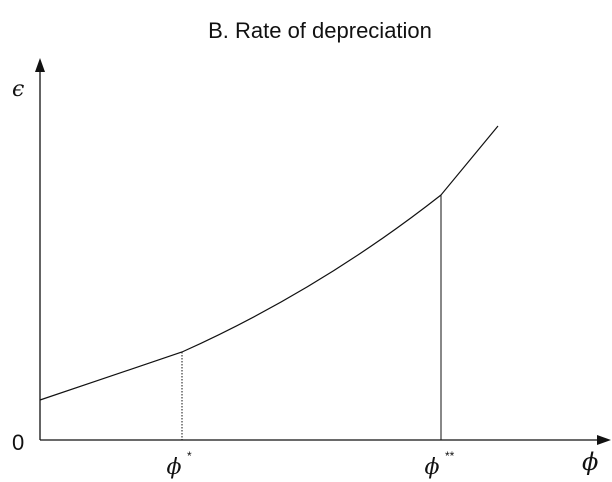 This screenshot has height=482, width=612. Describe the element at coordinates (18, 442) in the screenshot. I see `origin-label: 0` at that location.